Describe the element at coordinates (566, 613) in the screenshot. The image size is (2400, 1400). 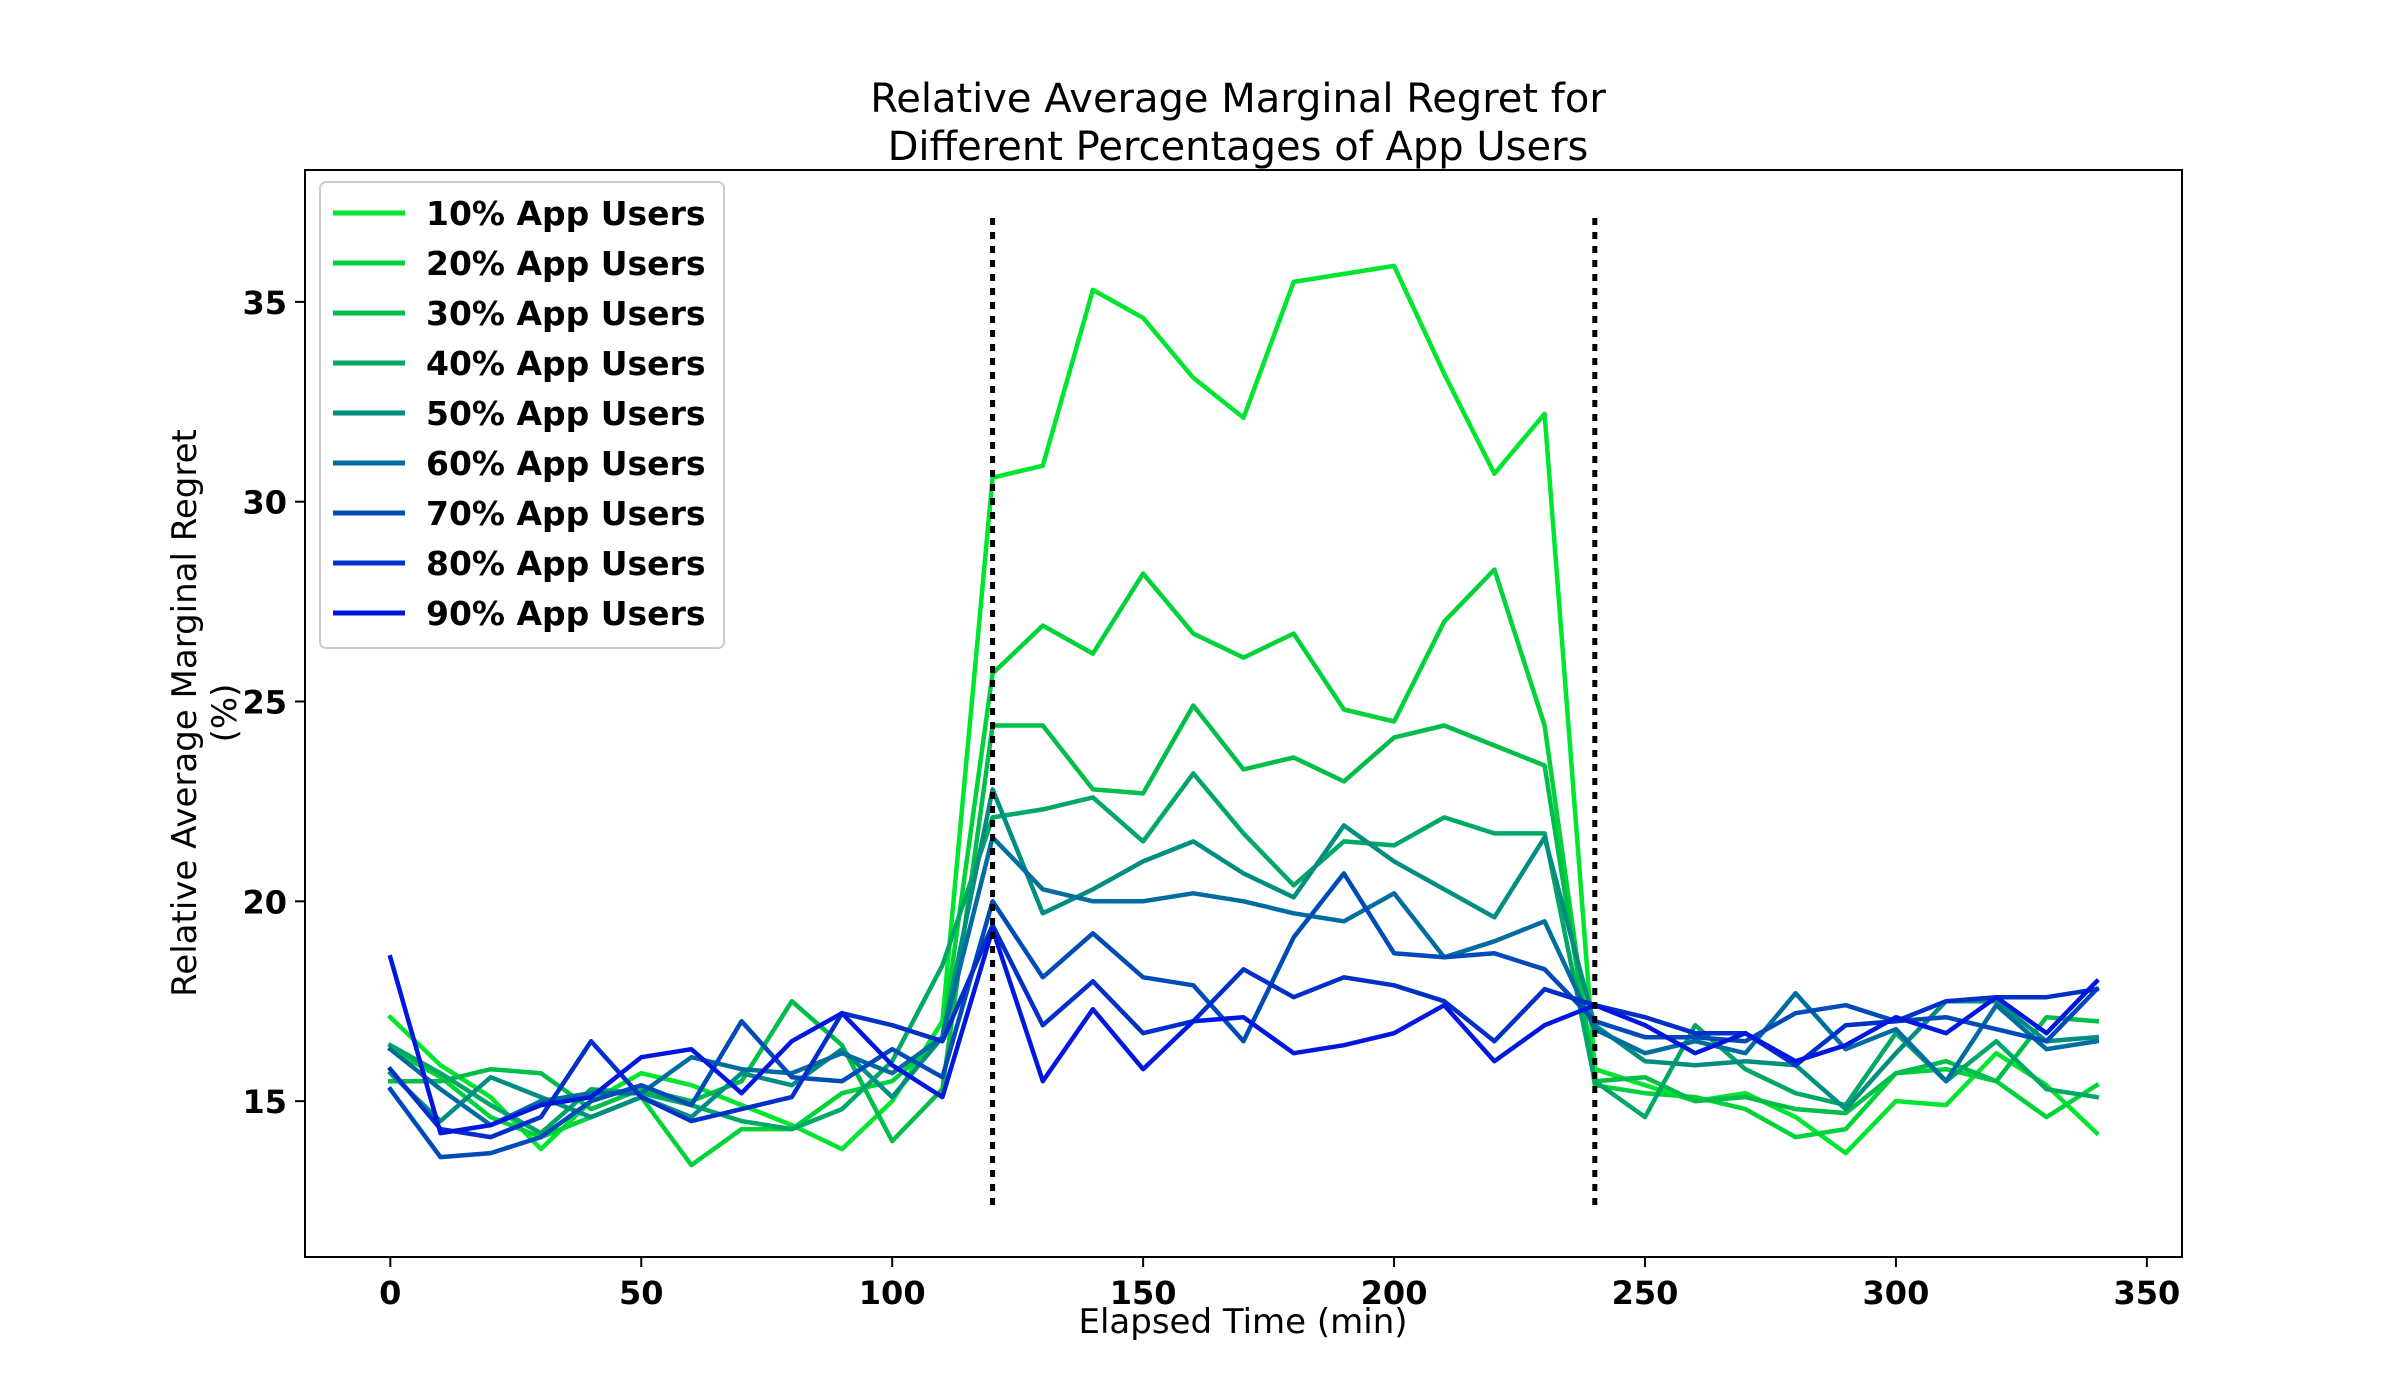
I see `legend-label-9: 90% App Users` at that location.